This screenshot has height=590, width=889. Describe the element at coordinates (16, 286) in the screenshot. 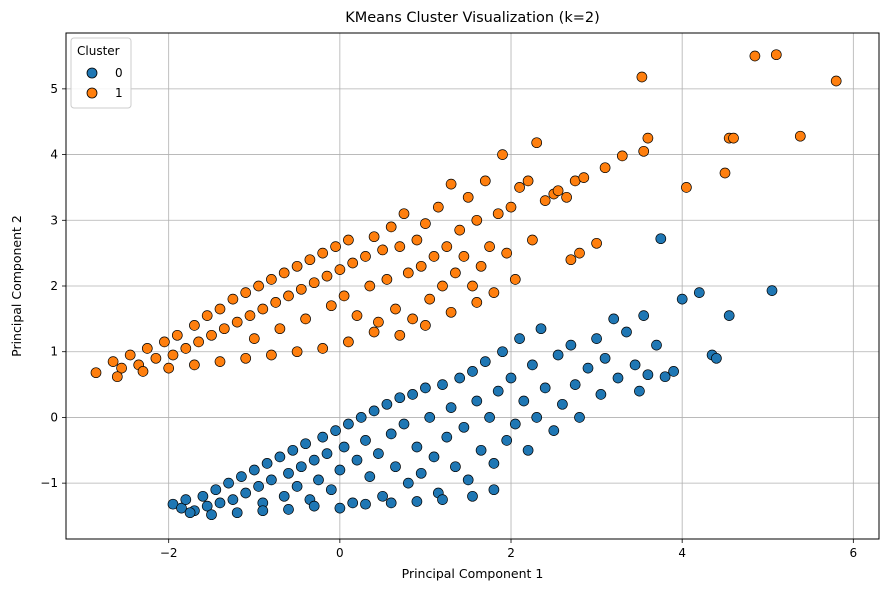

I see `y-axis-label: Principal Component 2` at that location.